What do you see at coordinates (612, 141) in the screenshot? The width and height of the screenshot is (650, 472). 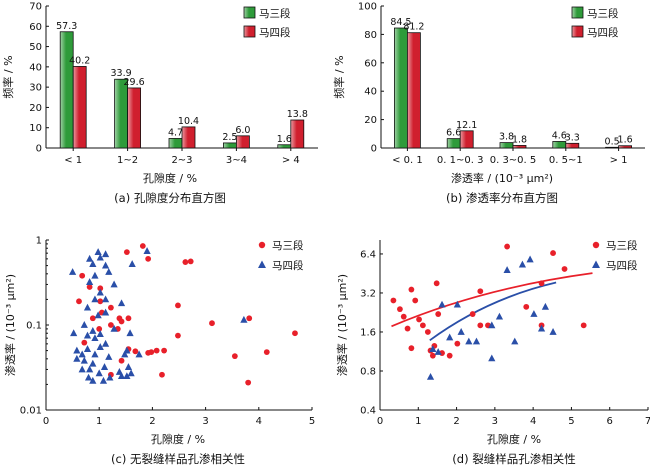 I see `data-label: 0.5` at bounding box center [612, 141].